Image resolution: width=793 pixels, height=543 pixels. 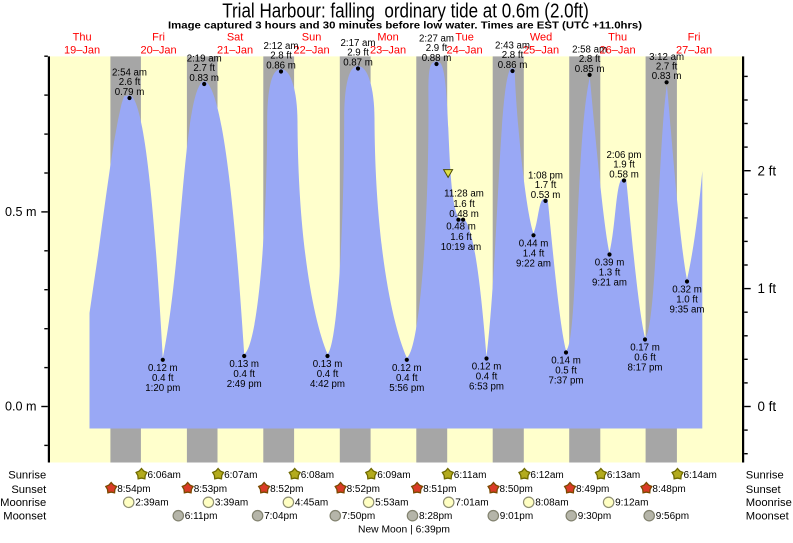 I want to click on svg-text: 0.5 ft, so click(x=566, y=371).